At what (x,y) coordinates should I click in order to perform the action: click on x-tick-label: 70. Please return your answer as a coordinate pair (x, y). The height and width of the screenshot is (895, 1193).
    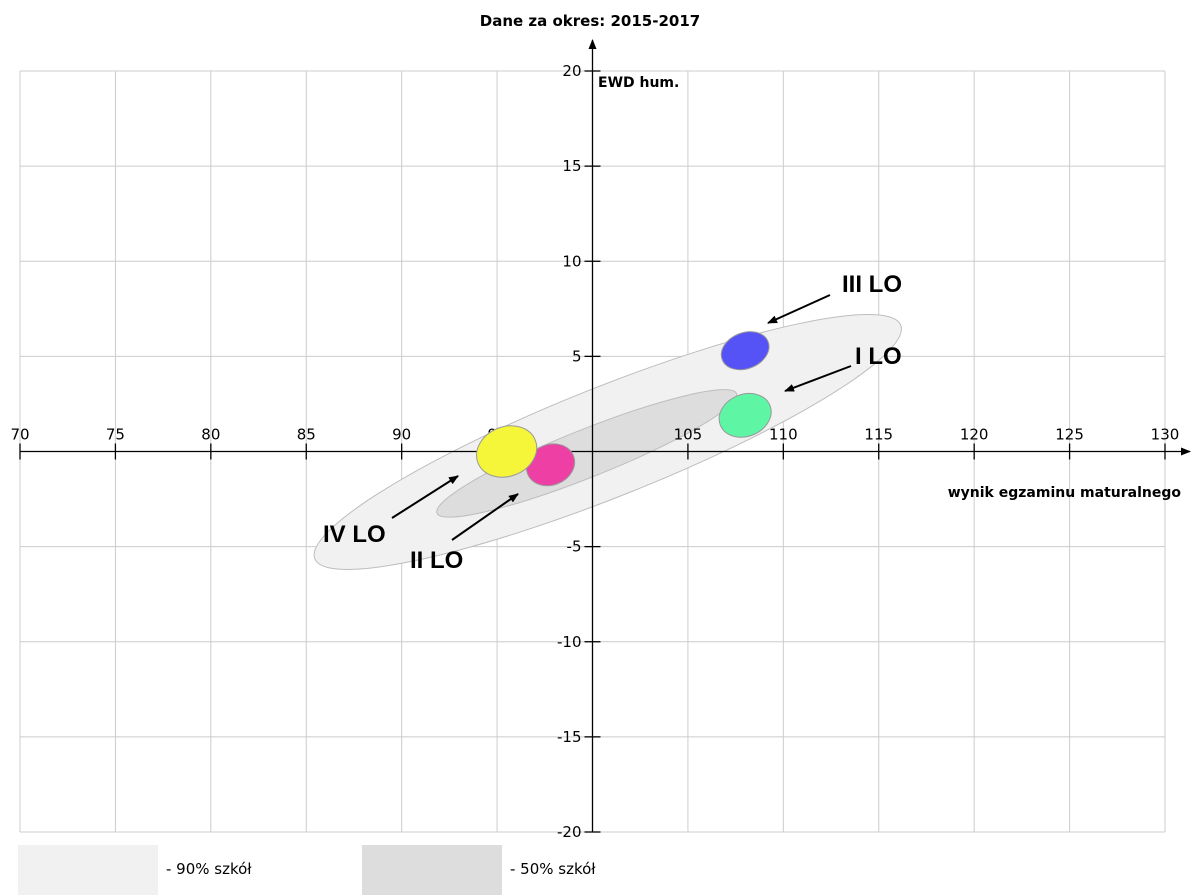
    Looking at the image, I should click on (19, 435).